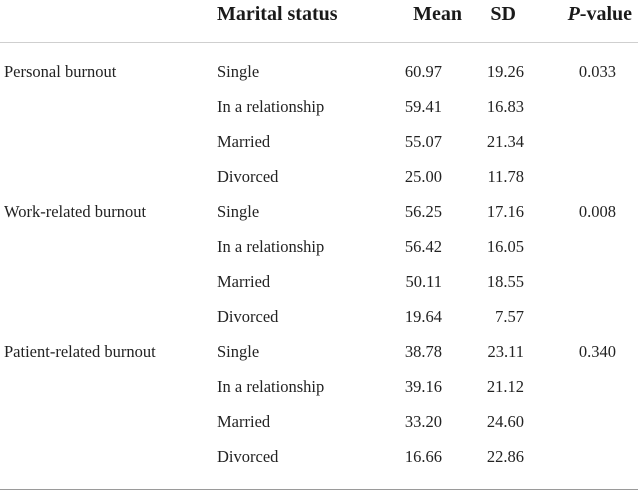  I want to click on cell-mean: 38.78, so click(423, 351).